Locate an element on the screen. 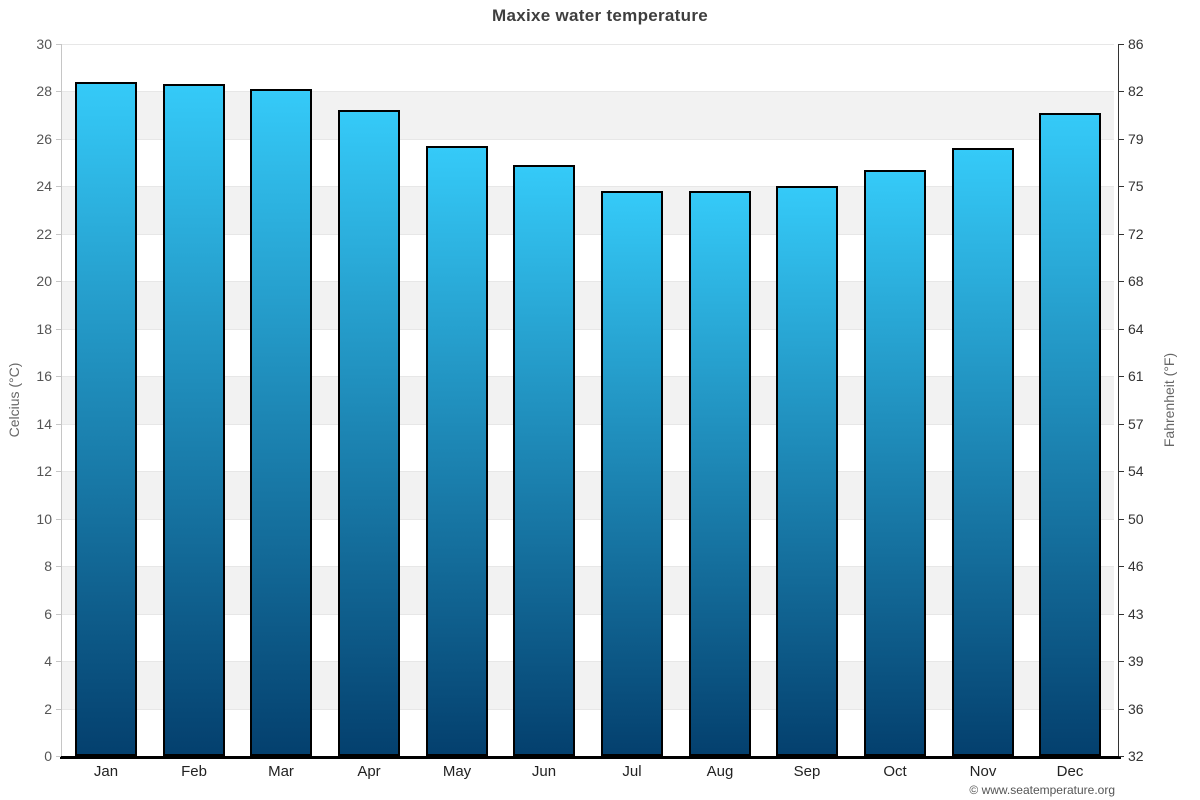 The width and height of the screenshot is (1200, 800). month-label-feb: Feb is located at coordinates (194, 771).